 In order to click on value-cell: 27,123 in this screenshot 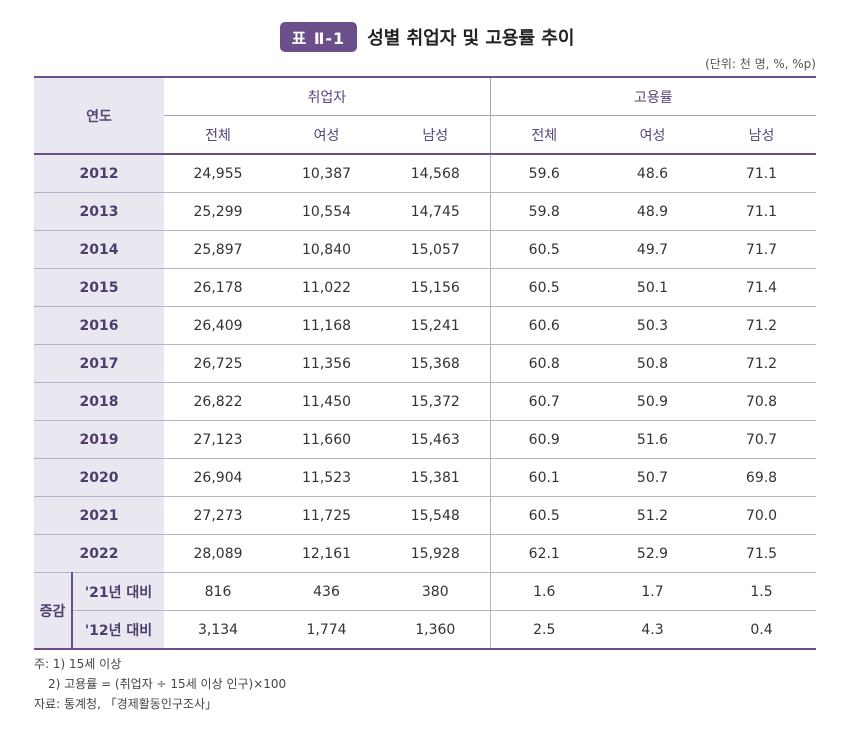, I will do `click(218, 439)`.